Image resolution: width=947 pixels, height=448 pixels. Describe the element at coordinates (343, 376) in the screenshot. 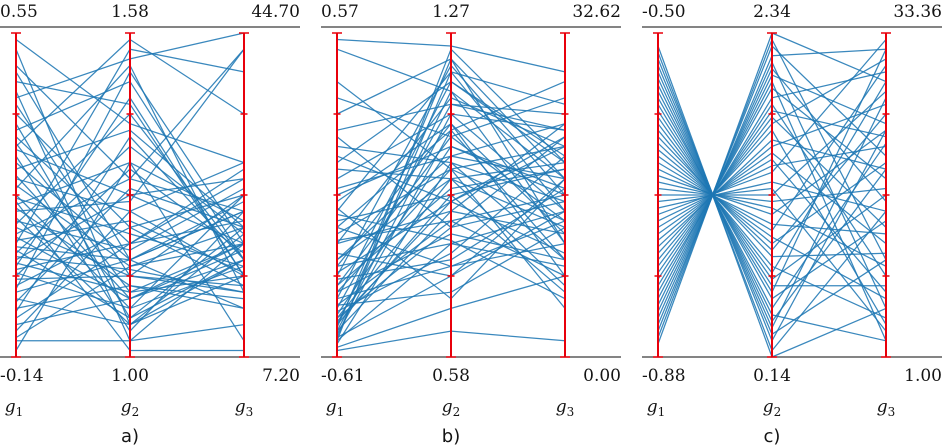

I see `axis1-min-label: -0.61` at that location.